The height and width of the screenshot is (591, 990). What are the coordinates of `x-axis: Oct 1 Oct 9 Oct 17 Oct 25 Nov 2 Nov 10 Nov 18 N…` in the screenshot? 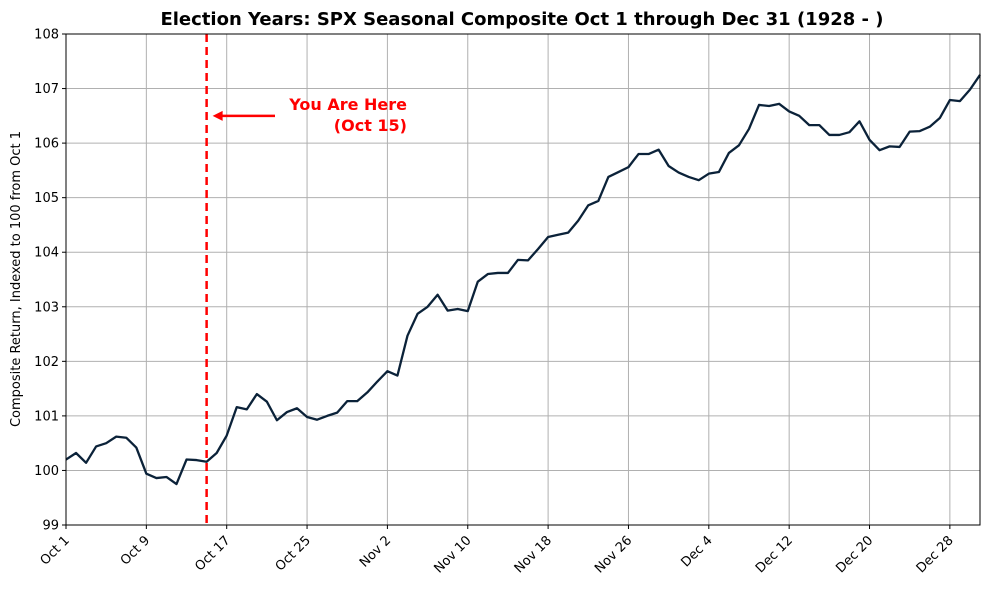 It's located at (497, 550).